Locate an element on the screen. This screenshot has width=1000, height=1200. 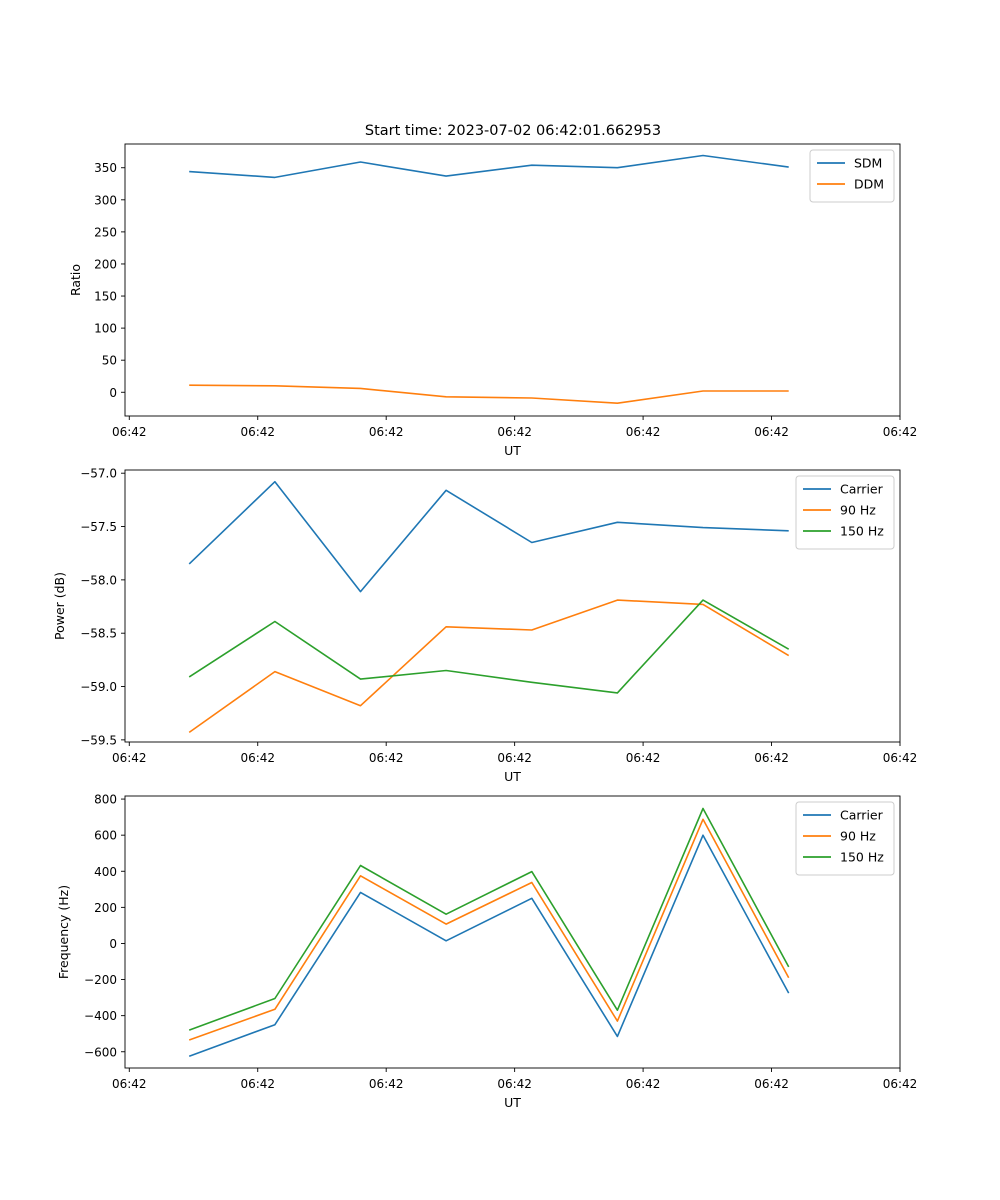
y-tick-label: −57.5 is located at coordinates (98, 527).